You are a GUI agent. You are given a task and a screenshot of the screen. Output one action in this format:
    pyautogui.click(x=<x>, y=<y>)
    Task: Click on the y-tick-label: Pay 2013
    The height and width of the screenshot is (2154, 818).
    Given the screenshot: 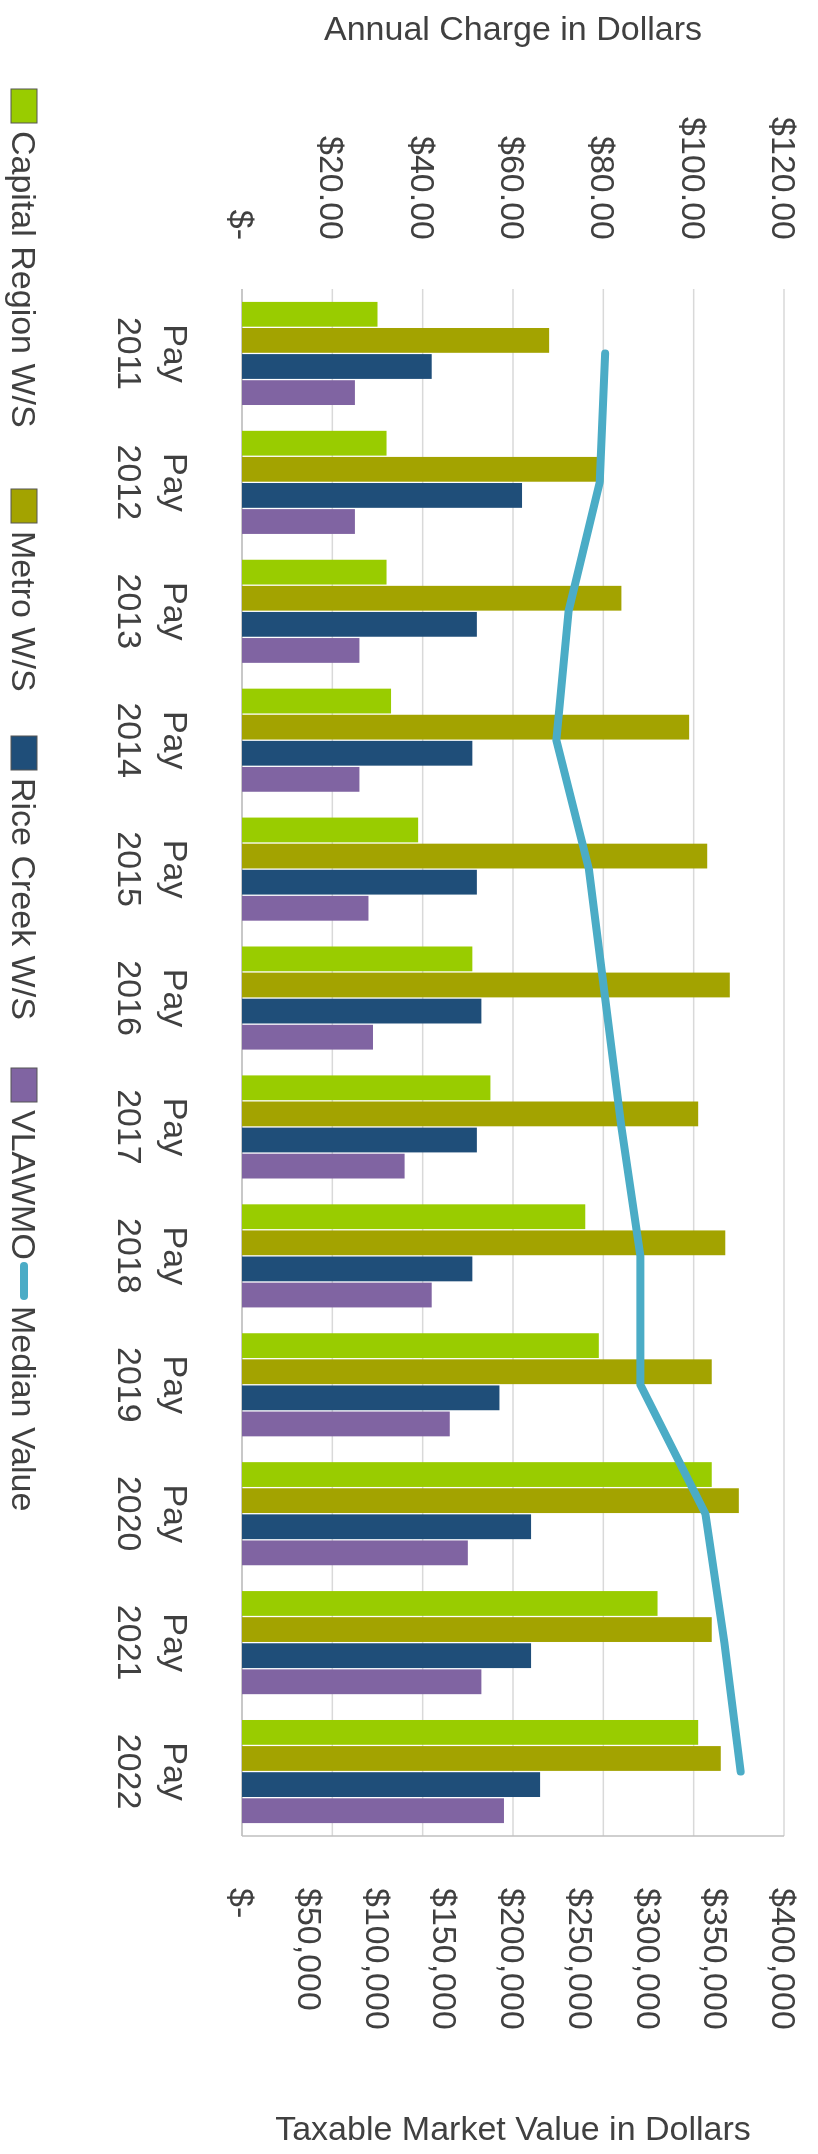 What is the action you would take?
    pyautogui.click(x=153, y=611)
    